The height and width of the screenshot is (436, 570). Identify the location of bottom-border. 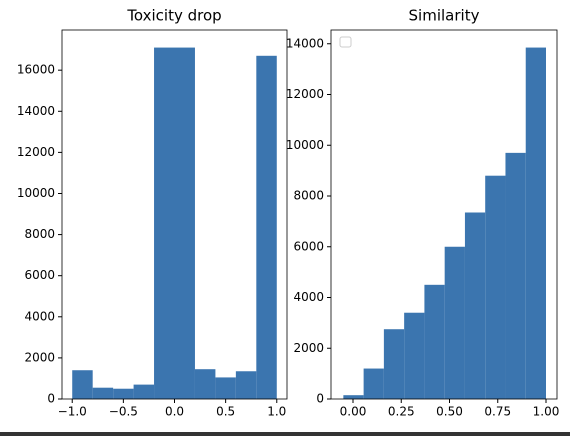
(285, 434).